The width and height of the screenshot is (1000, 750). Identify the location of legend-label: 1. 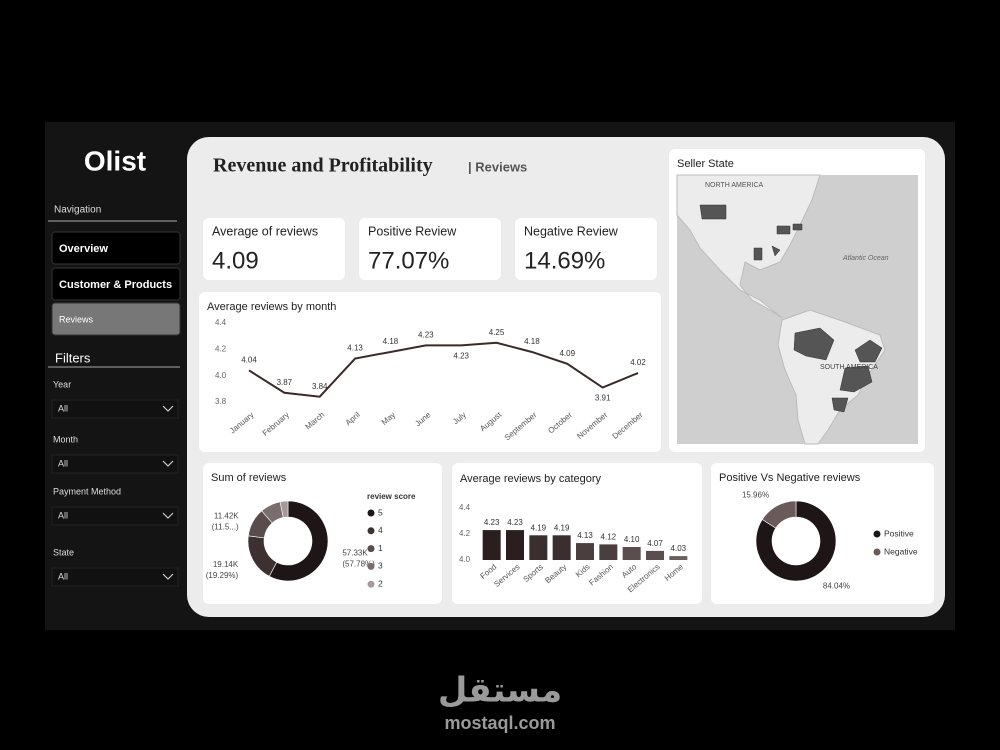
(380, 548).